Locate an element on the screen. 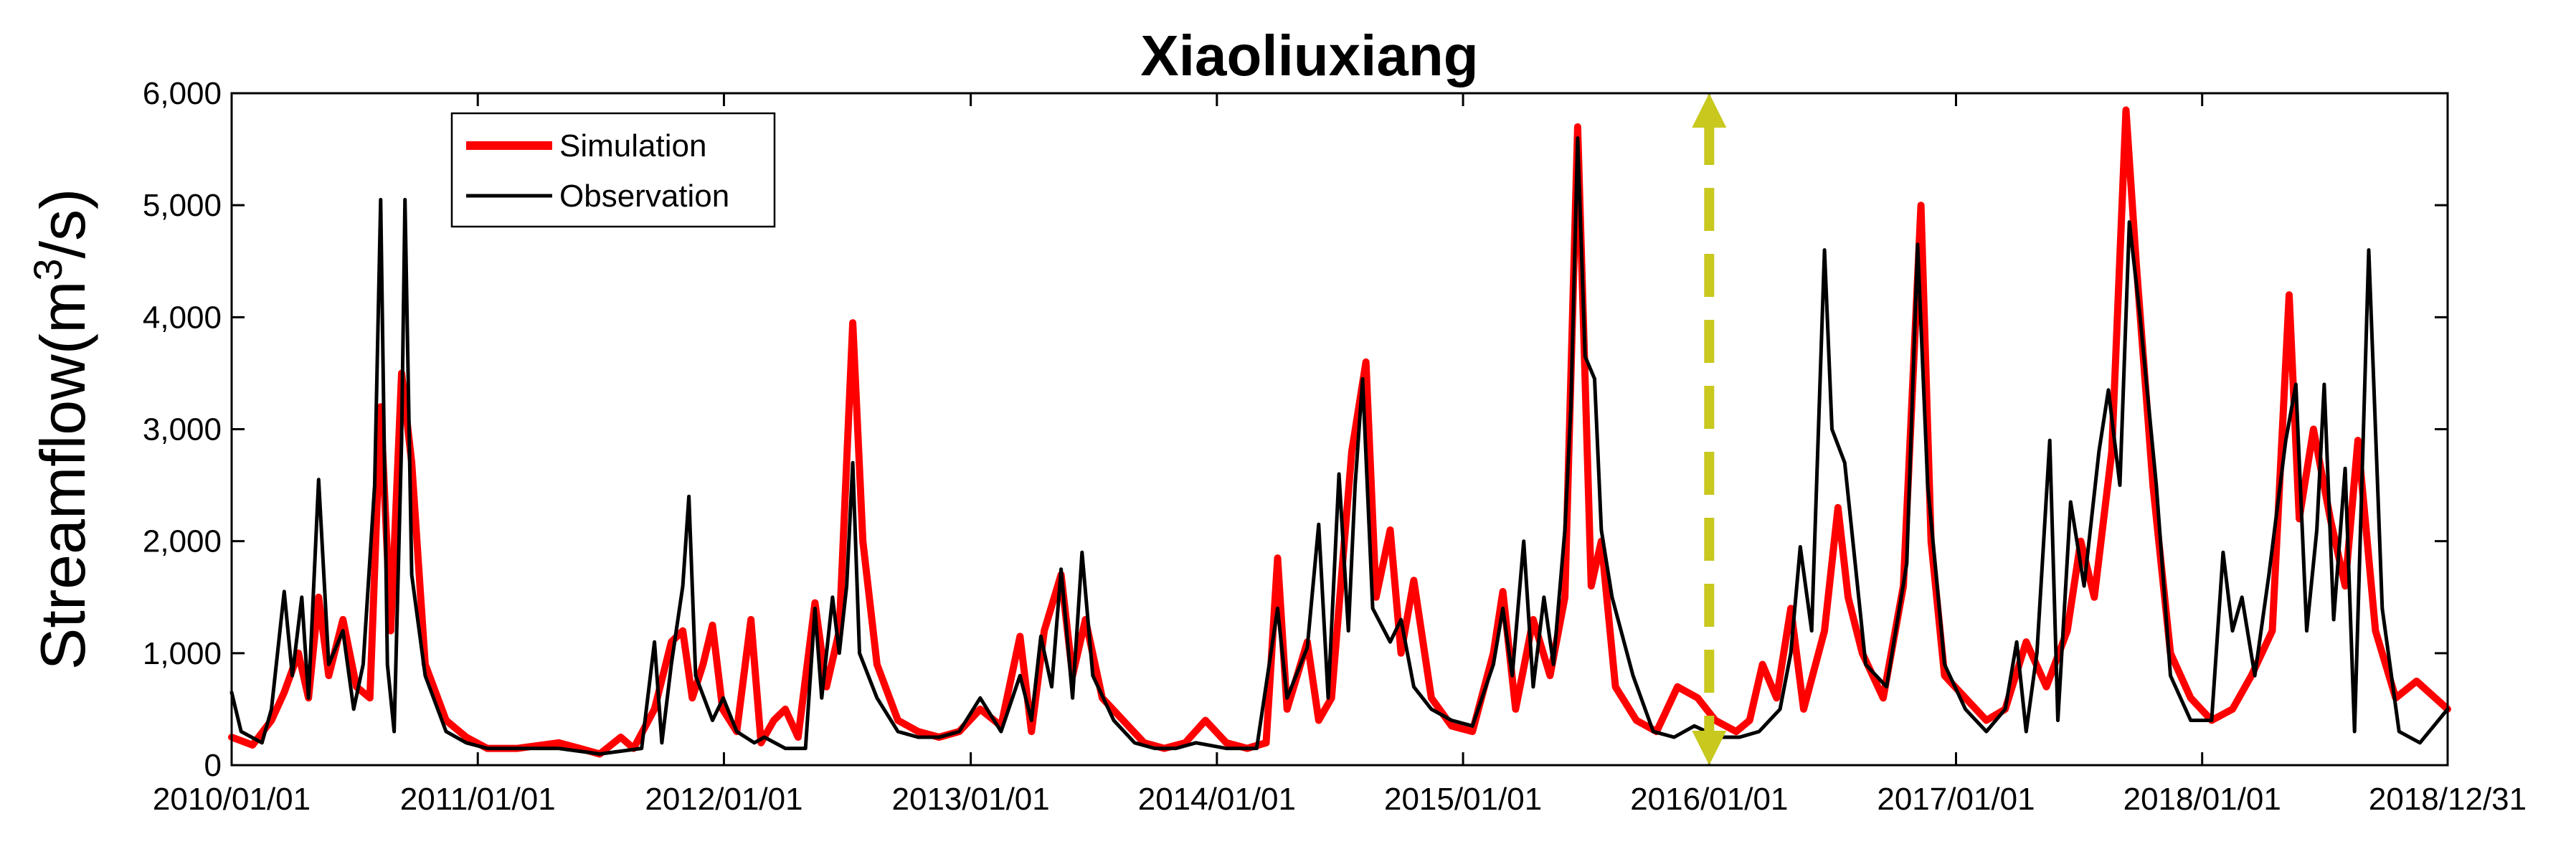  y-tick-label: 6,000 is located at coordinates (182, 93).